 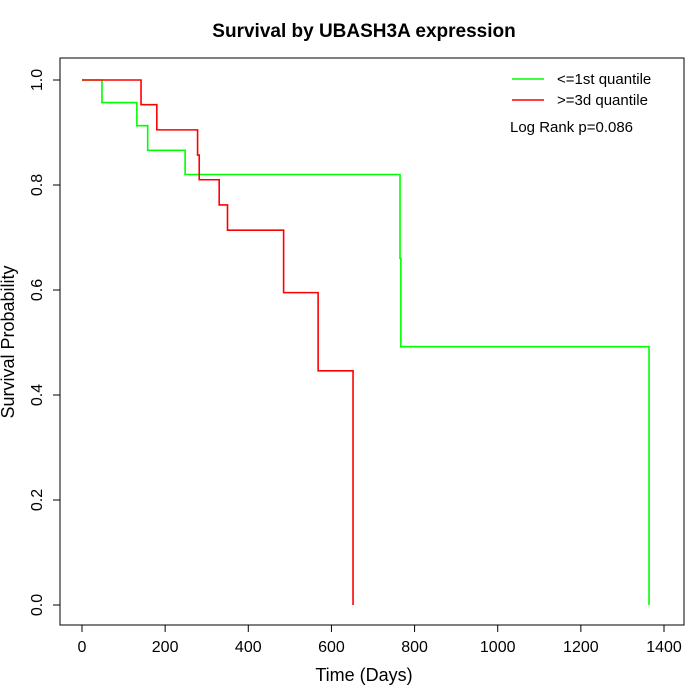 I want to click on log-rank-annotation: Log Rank p=0.086, so click(x=571, y=127).